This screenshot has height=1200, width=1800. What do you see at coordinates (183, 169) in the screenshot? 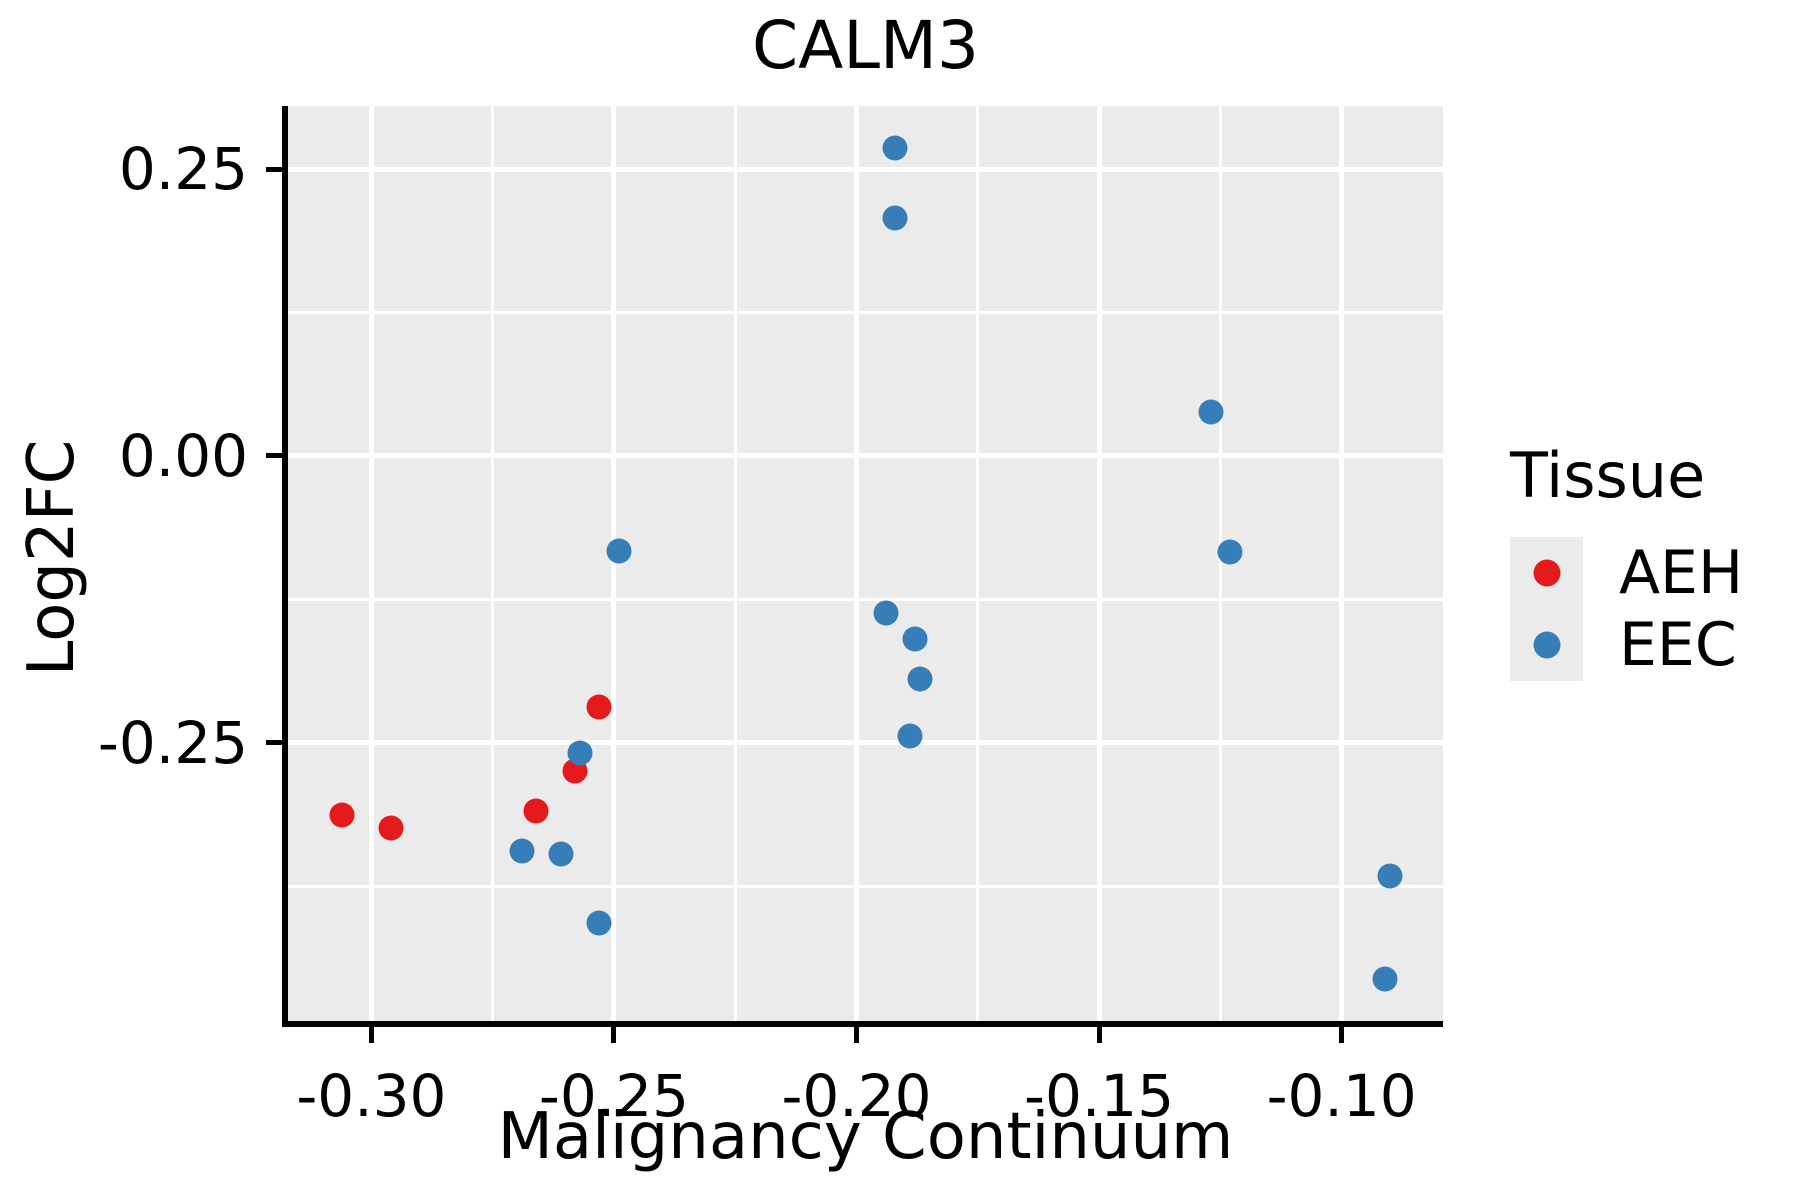
I see `y-tick-label: 0.25` at bounding box center [183, 169].